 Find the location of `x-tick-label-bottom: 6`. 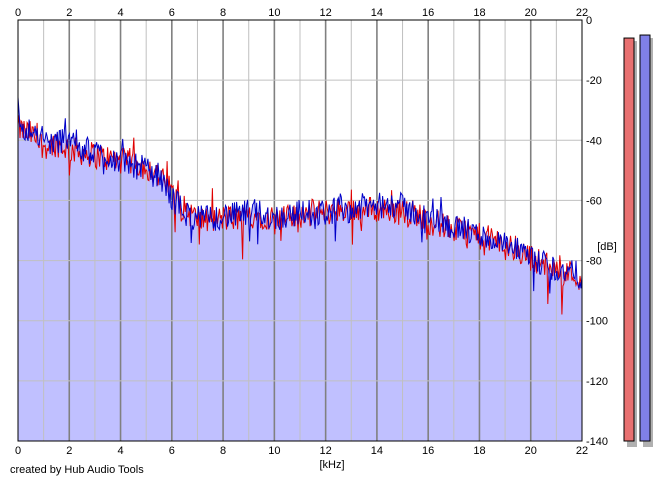

x-tick-label-bottom: 6 is located at coordinates (172, 451).